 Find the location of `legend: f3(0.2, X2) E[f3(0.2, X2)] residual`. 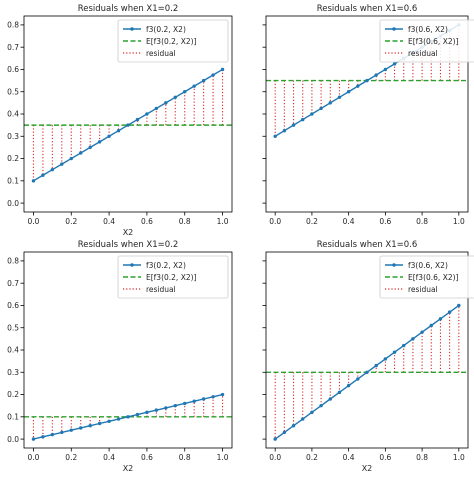

legend: f3(0.2, X2) E[f3(0.2, X2)] residual is located at coordinates (173, 41).